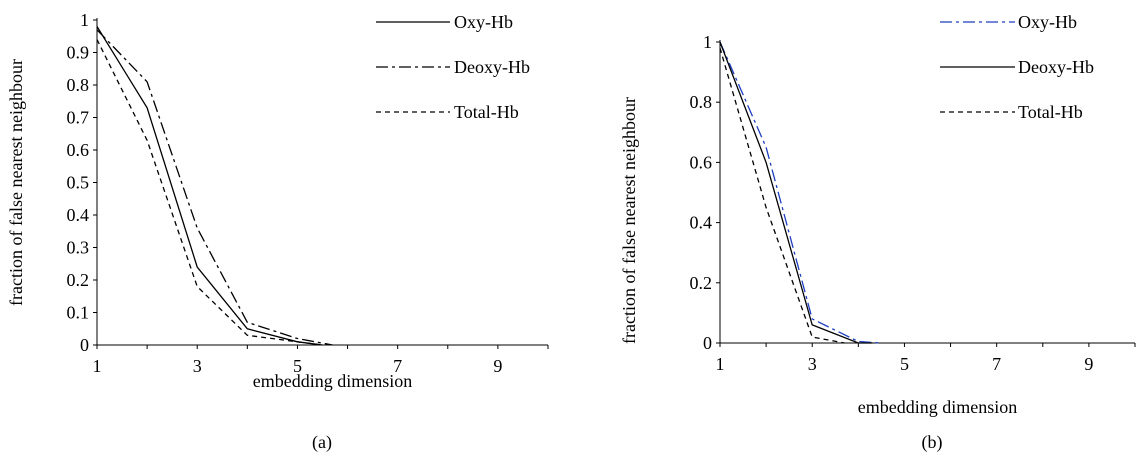 The image size is (1137, 464). I want to click on y-tick-label: 0.1, so click(78, 313).